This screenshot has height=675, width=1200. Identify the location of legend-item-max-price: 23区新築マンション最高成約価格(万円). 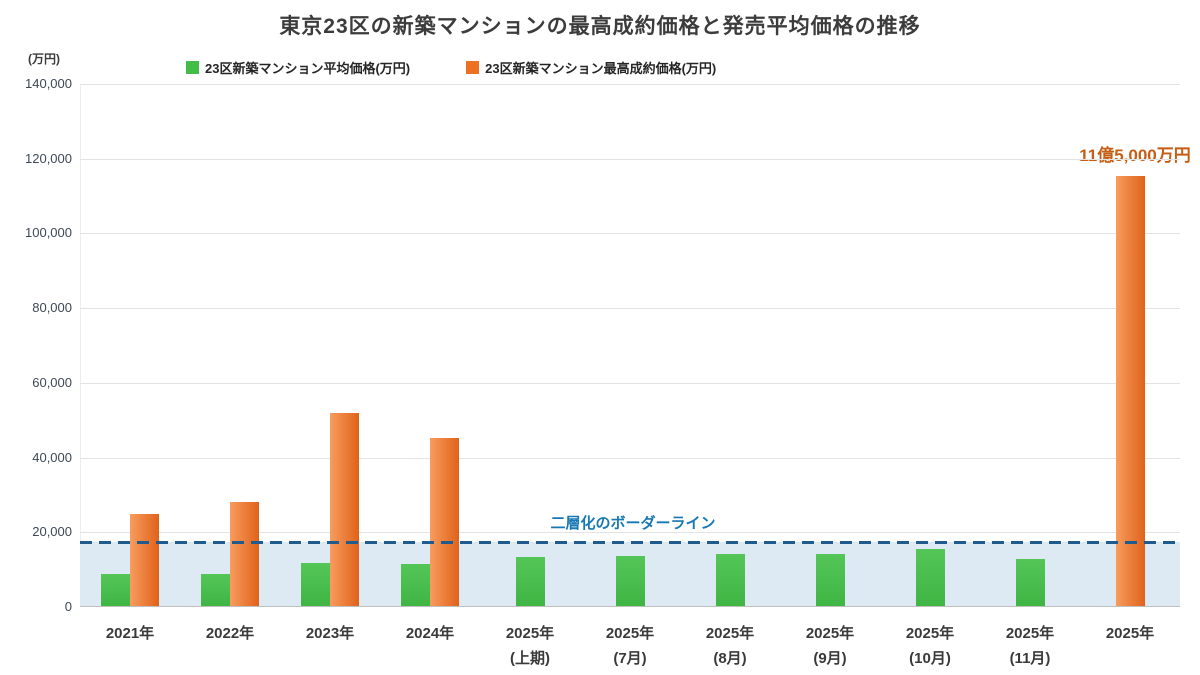
(591, 67).